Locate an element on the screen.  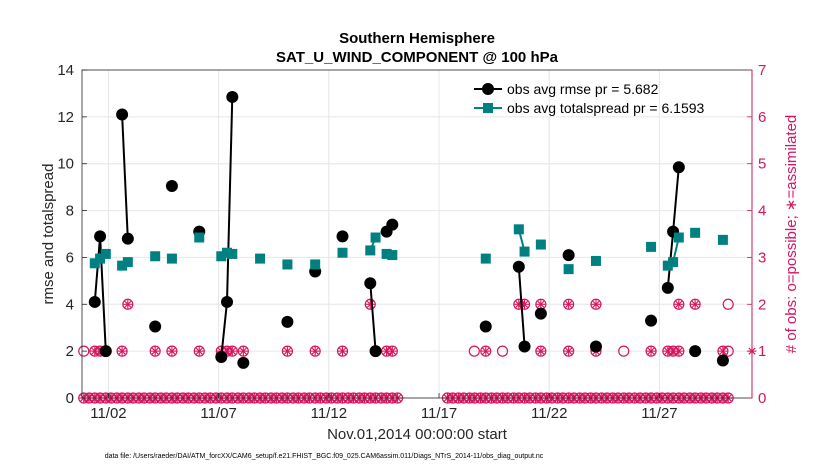
legend-spread-marker is located at coordinates (488, 108).